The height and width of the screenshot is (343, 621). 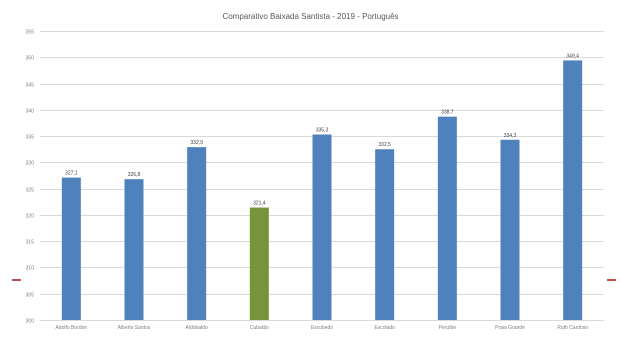 I want to click on data-label: 338,7, so click(x=447, y=113).